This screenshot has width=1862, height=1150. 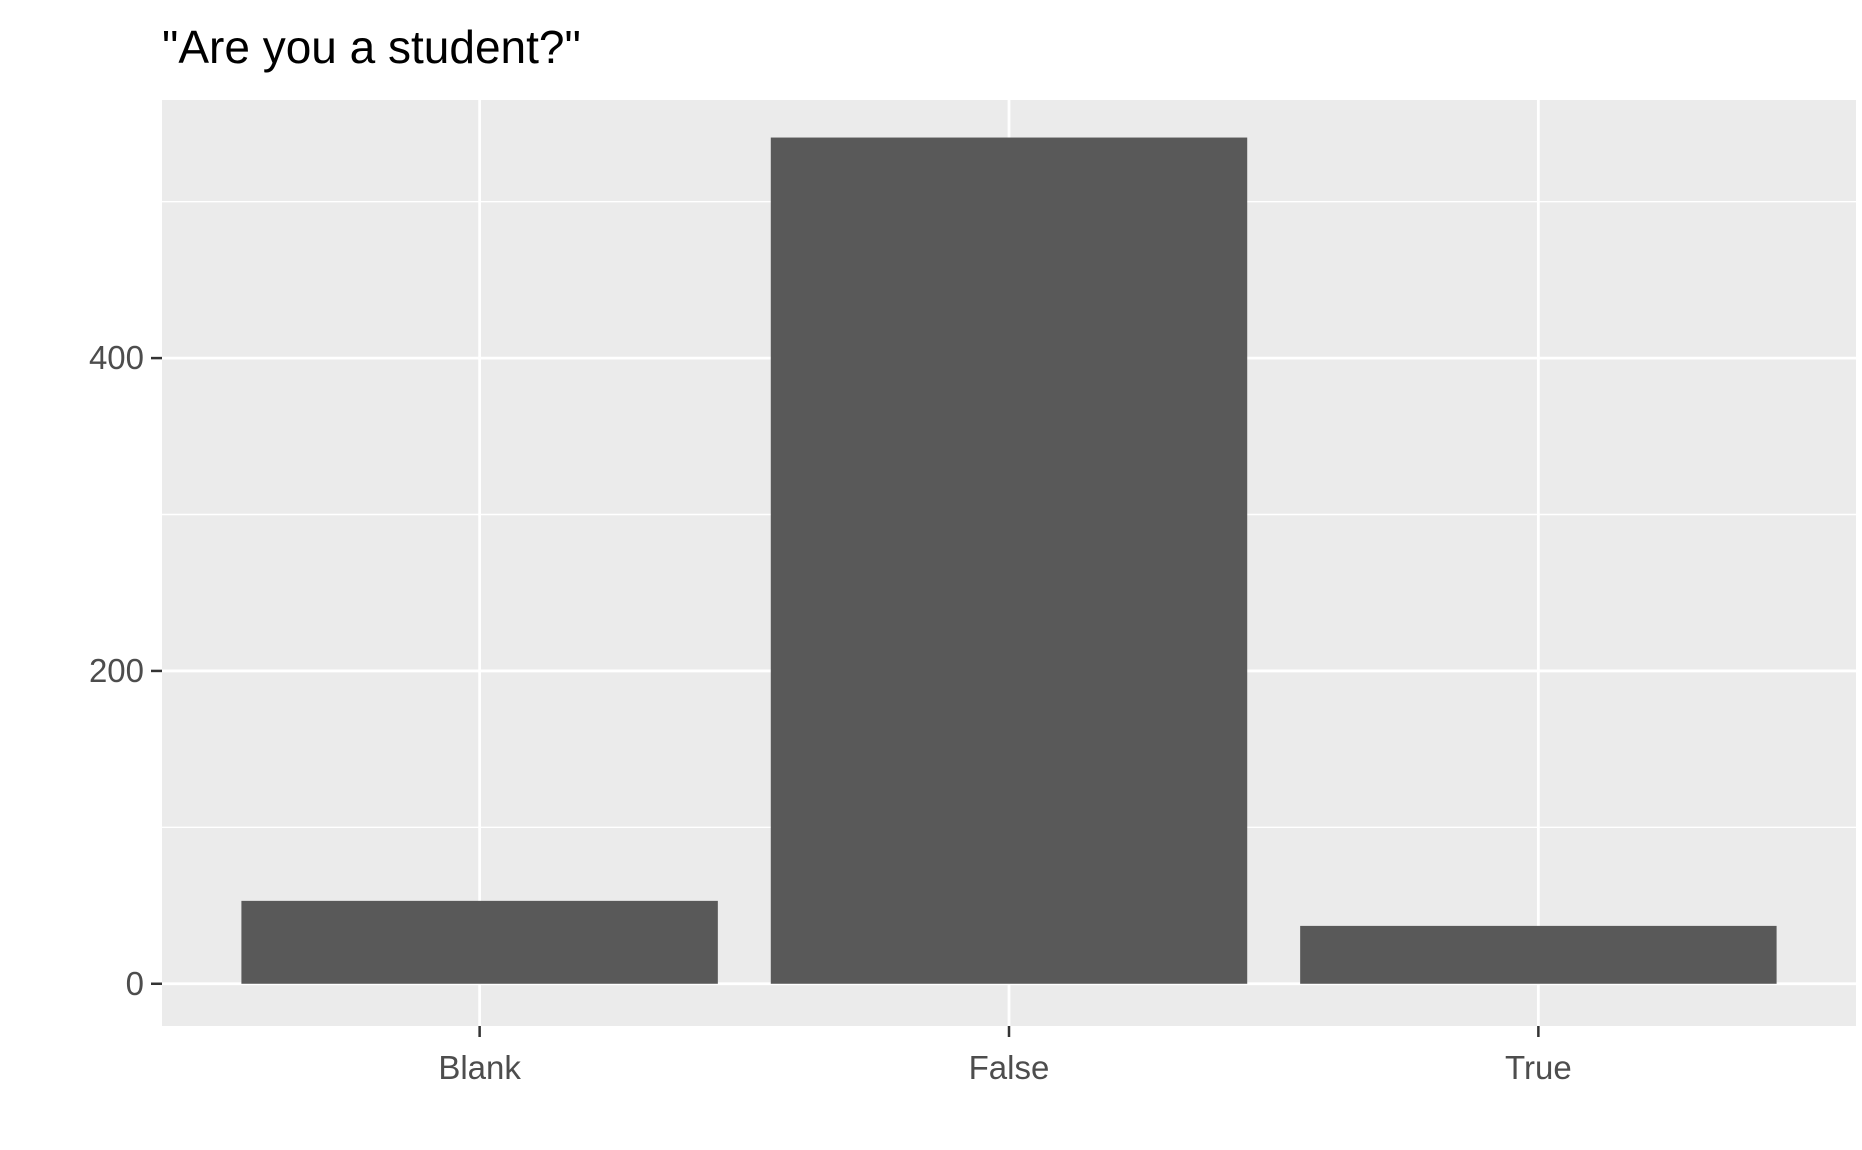 What do you see at coordinates (371, 47) in the screenshot?
I see `chart-title: "Are you a student?"` at bounding box center [371, 47].